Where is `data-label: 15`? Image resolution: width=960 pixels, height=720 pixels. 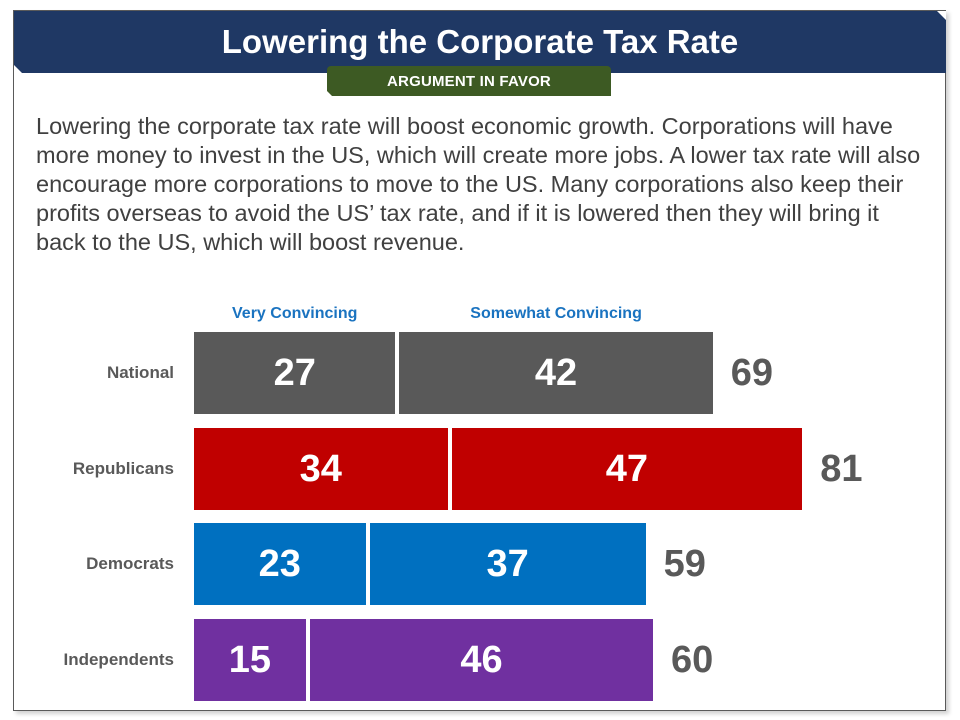 data-label: 15 is located at coordinates (250, 659).